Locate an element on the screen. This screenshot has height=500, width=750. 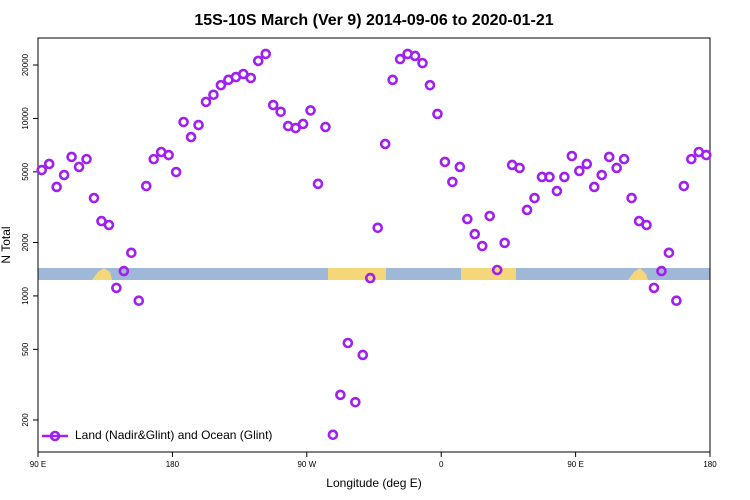
y-tick-label: 200 is located at coordinates (25, 420).